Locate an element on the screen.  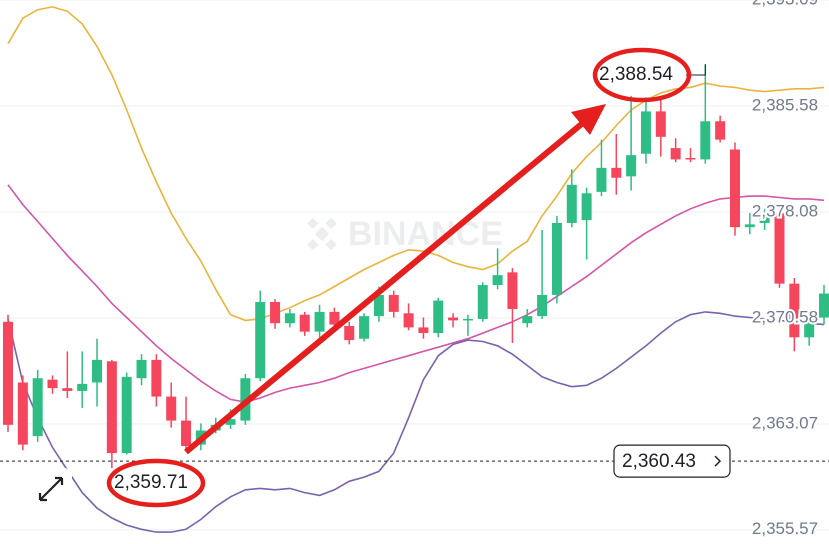
y-tick-label: 2,363.07 is located at coordinates (785, 422).